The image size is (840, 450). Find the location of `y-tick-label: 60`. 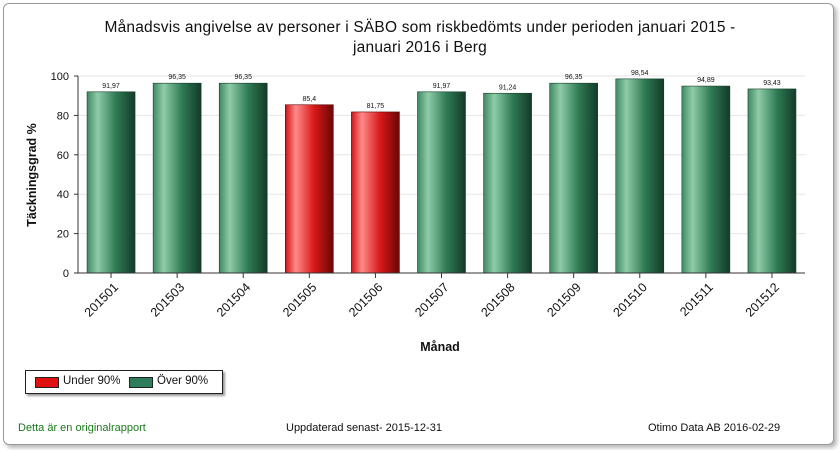

y-tick-label: 60 is located at coordinates (63, 156).